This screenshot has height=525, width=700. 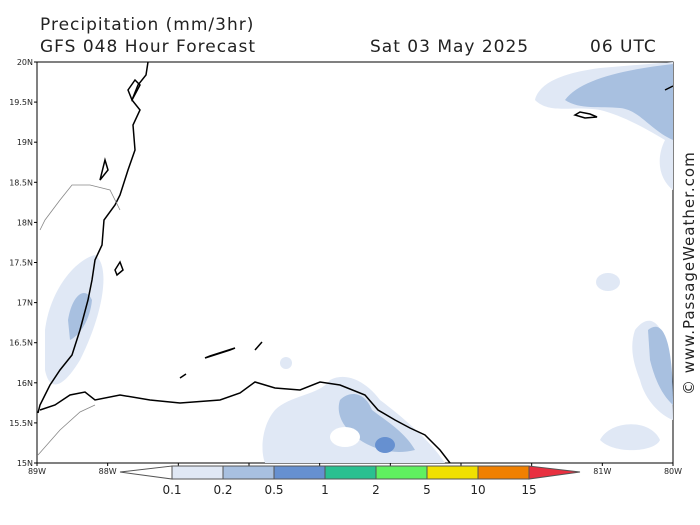 What do you see at coordinates (623, 47) in the screenshot?
I see `time: 06 UTC` at bounding box center [623, 47].